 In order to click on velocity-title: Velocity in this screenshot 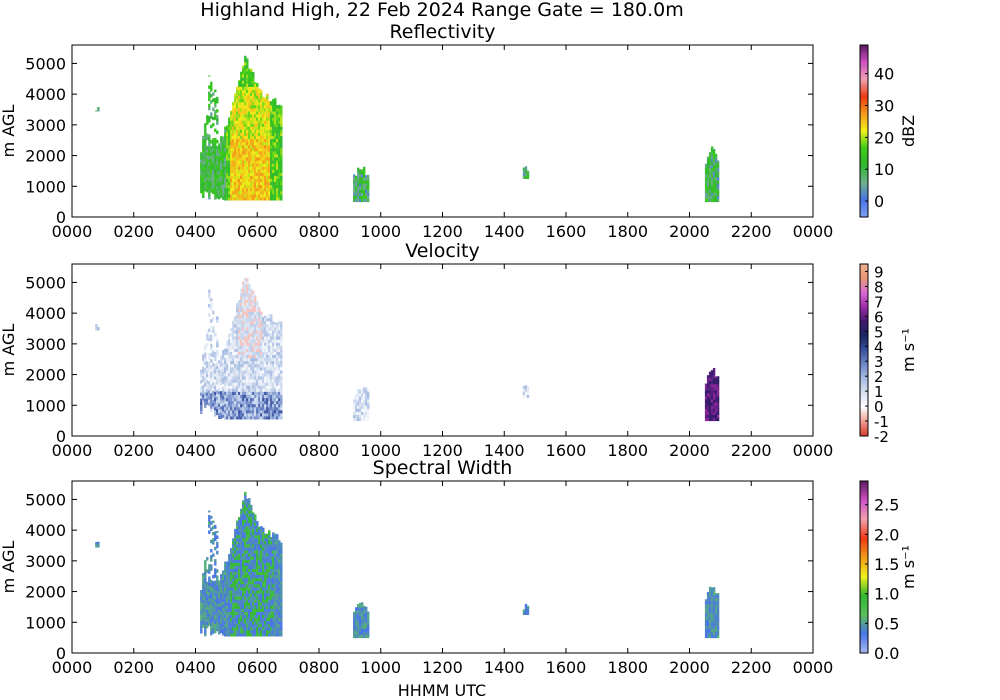, I will do `click(442, 251)`.